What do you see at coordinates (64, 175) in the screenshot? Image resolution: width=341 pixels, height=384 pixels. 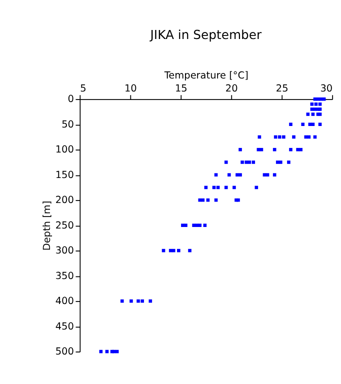 I see `y-tick-label: 150` at bounding box center [64, 175].